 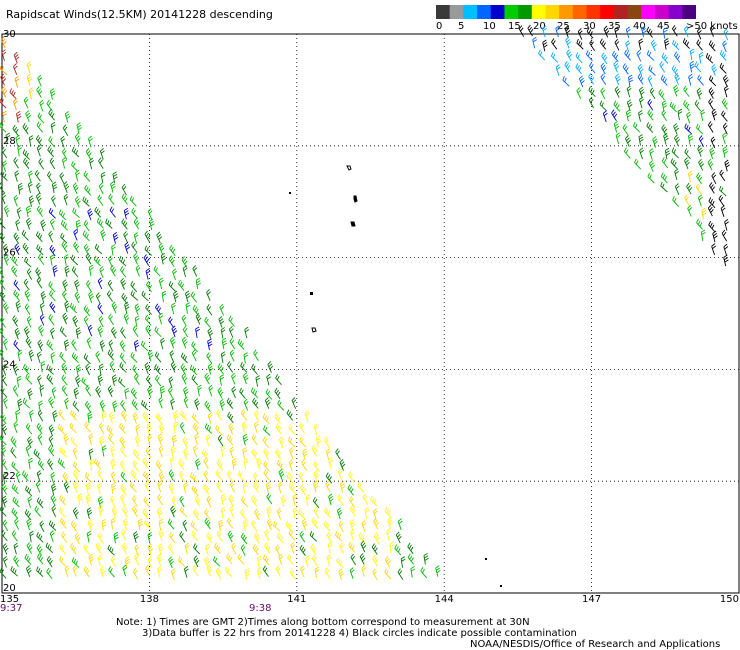 I want to click on legend-label: 20, so click(x=539, y=26).